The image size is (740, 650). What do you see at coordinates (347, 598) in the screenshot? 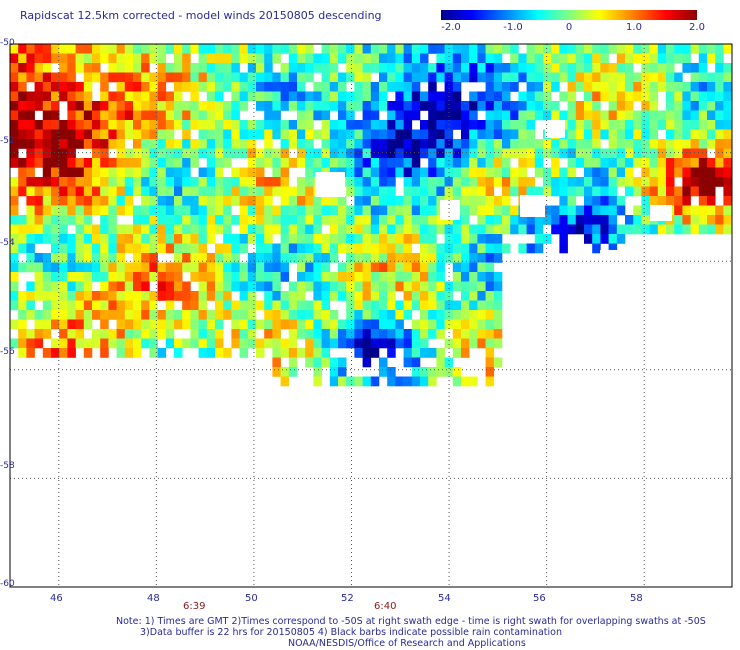
I see `lon-label: 52` at bounding box center [347, 598].